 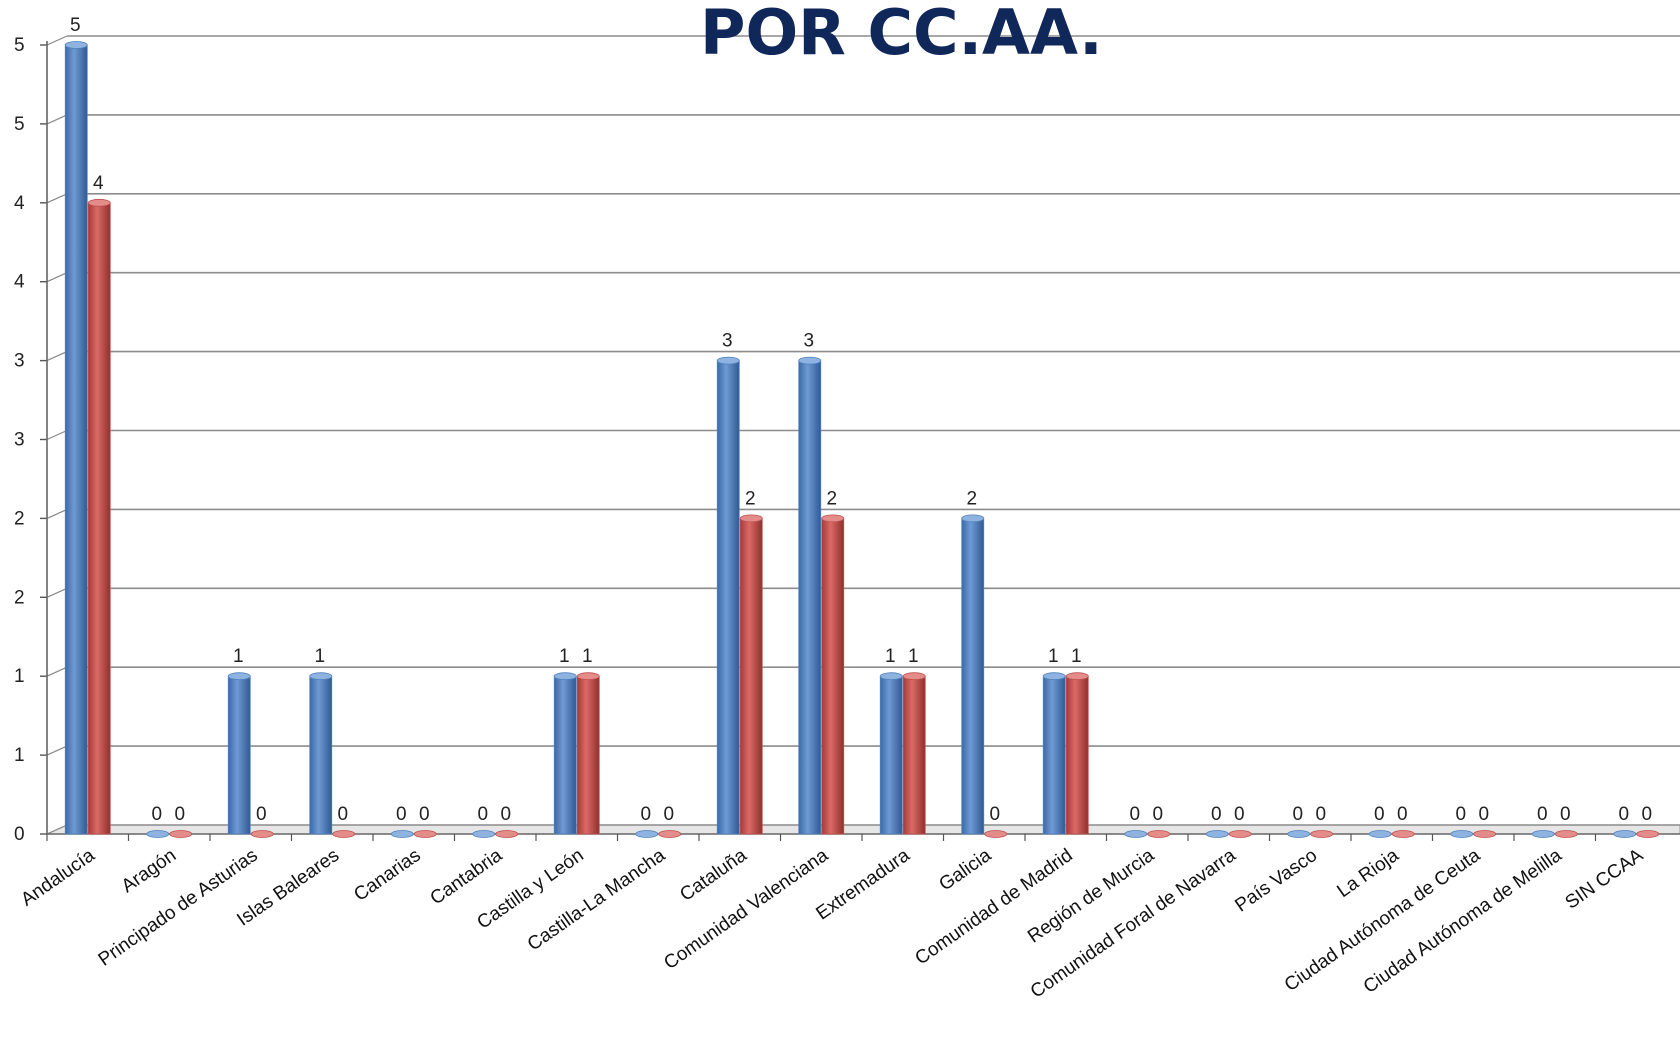 What do you see at coordinates (149, 871) in the screenshot?
I see `category-label: Aragón` at bounding box center [149, 871].